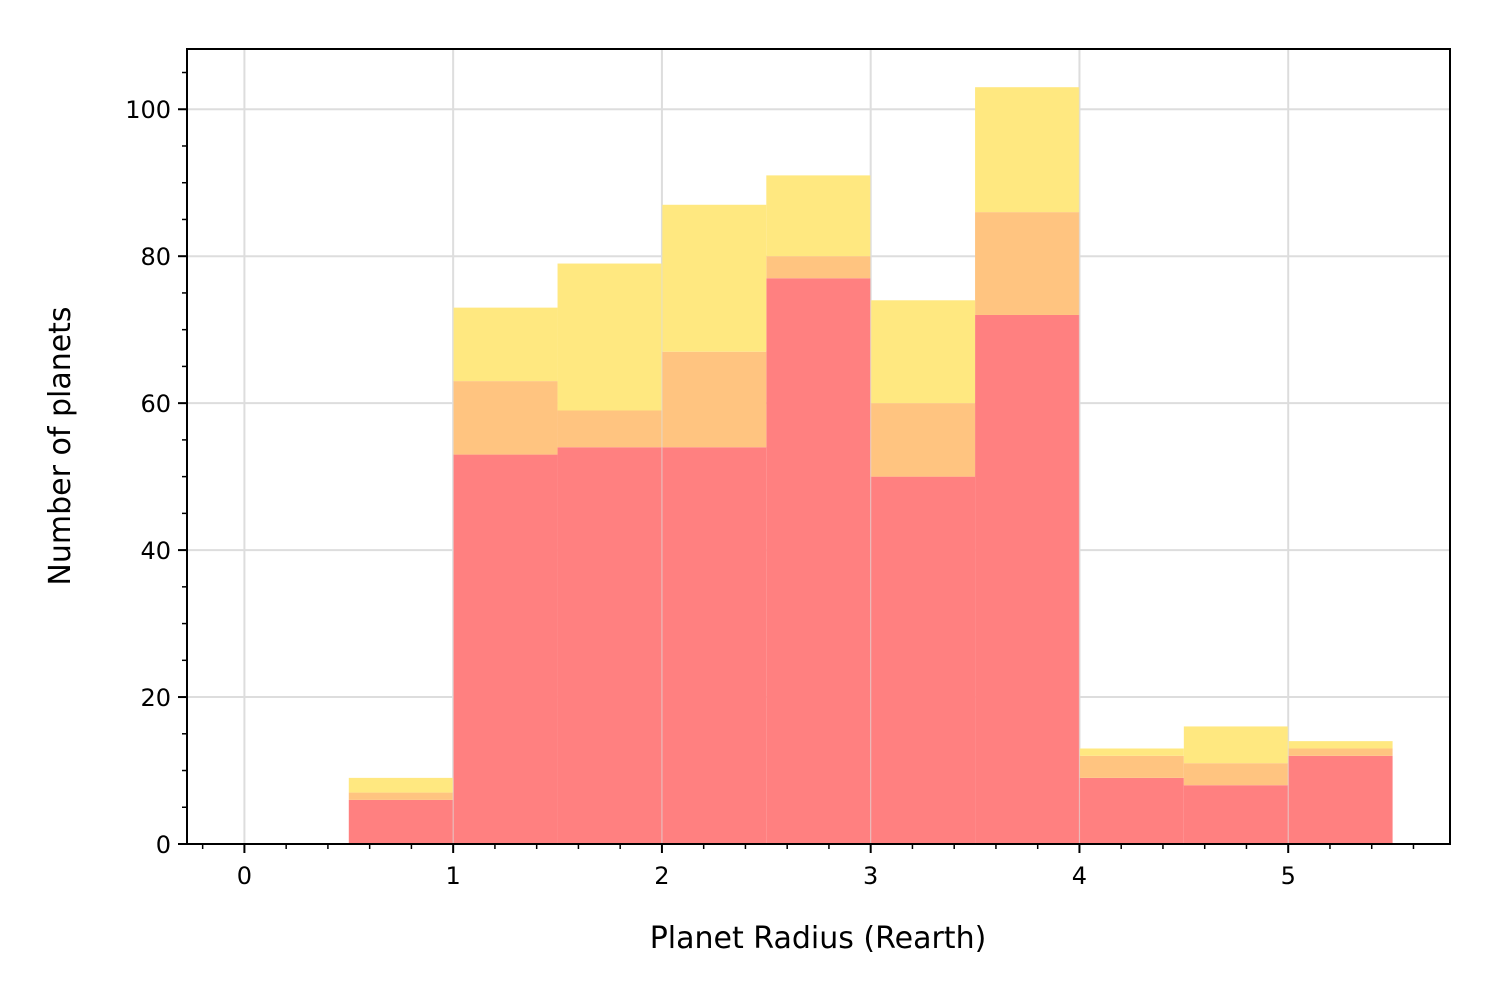 The height and width of the screenshot is (1004, 1500). I want to click on y-tick-label: 20, so click(155, 698).